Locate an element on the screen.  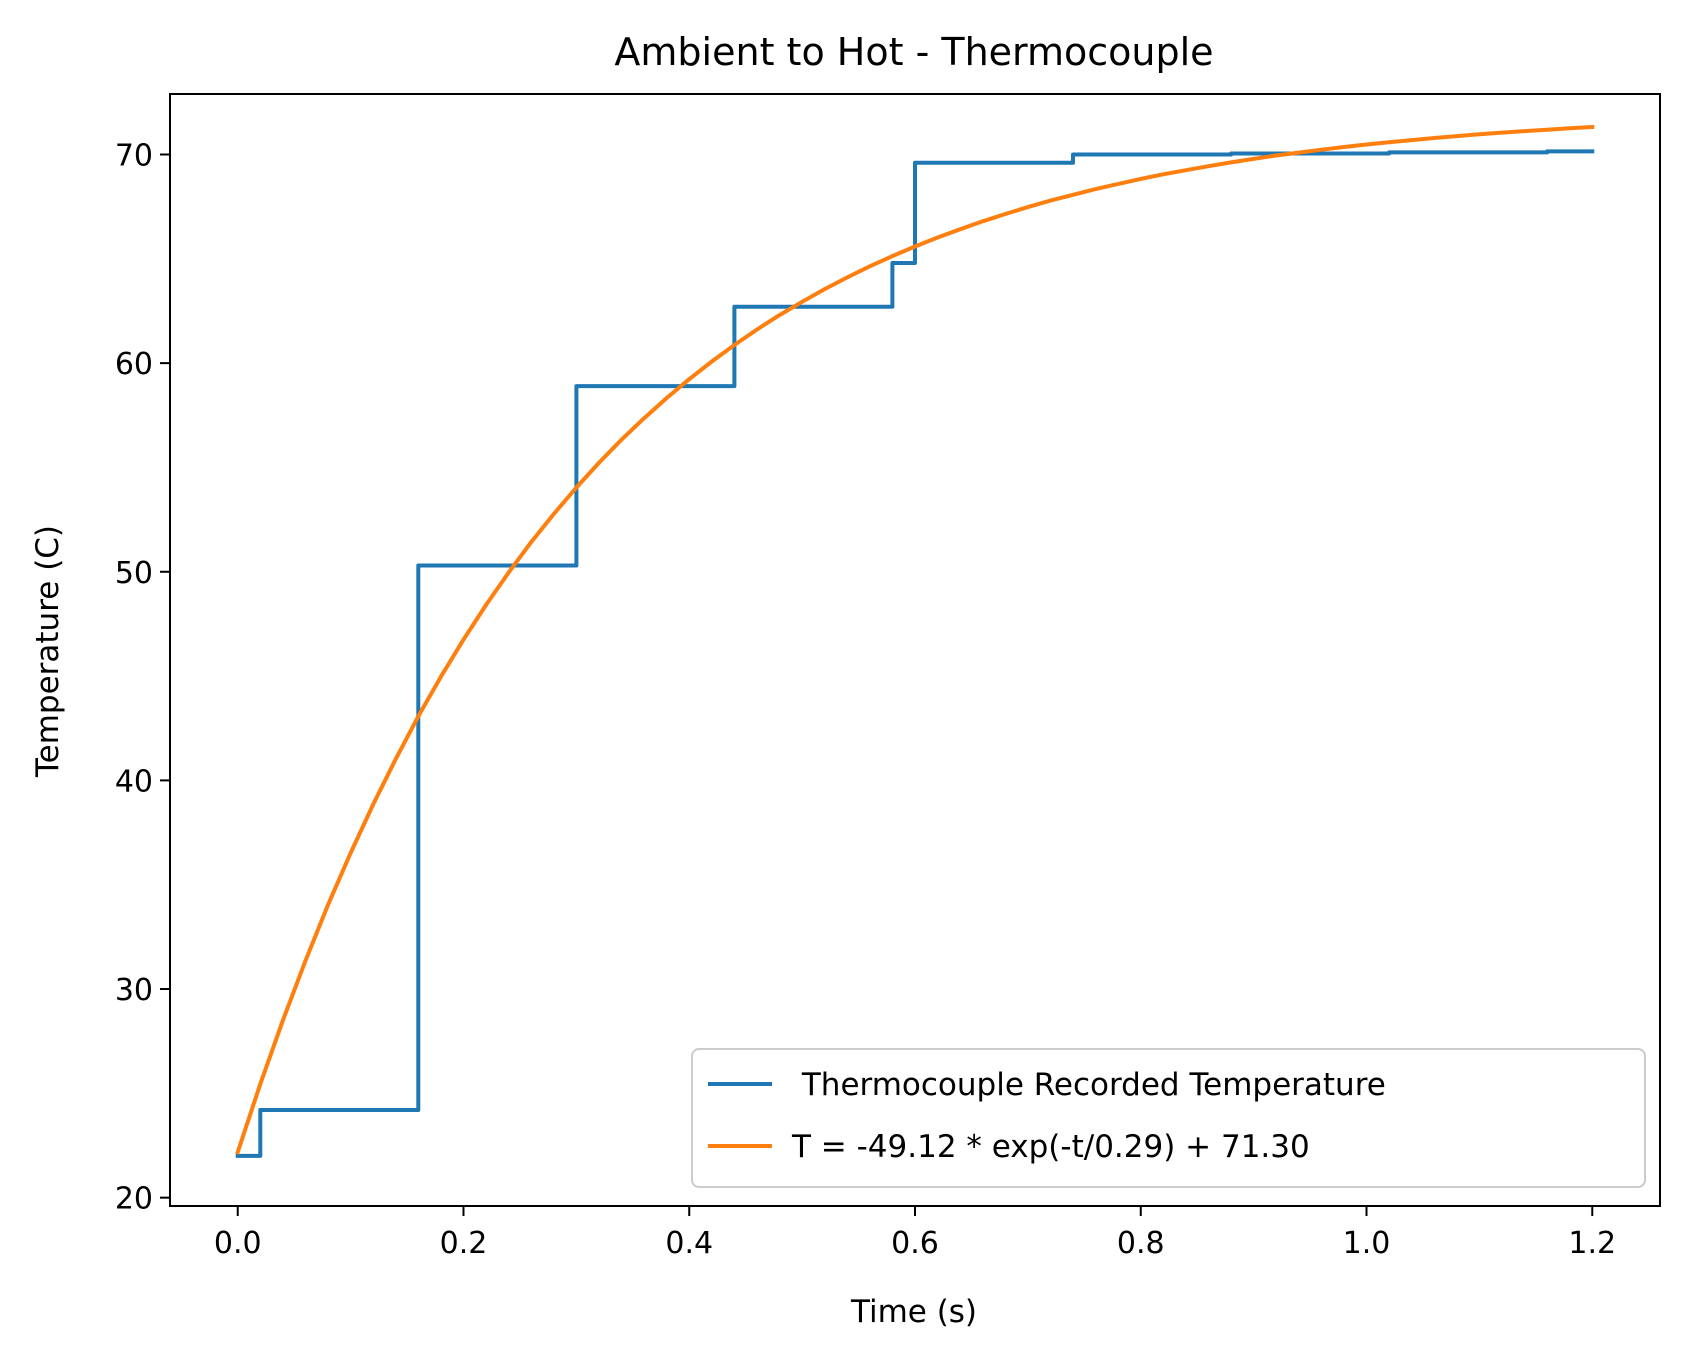
y-axis-label: Temperature (C) is located at coordinates (48, 651).